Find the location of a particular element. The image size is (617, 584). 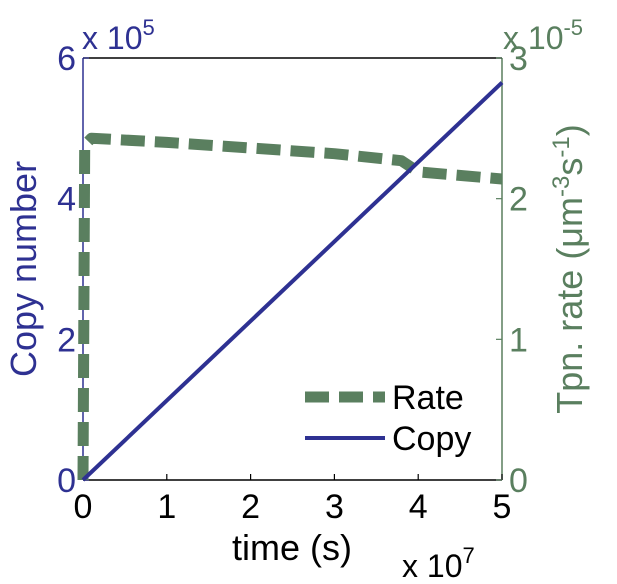

x-tick-label: 5 is located at coordinates (502, 507).